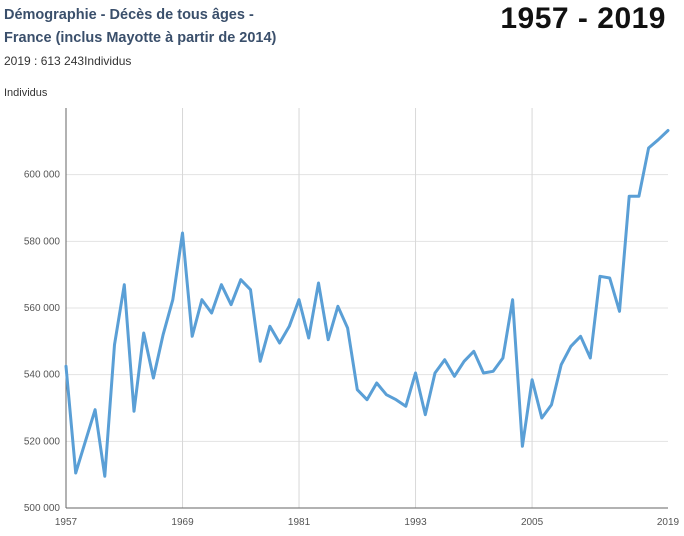 The height and width of the screenshot is (536, 684). I want to click on y-tick-label: 500 000, so click(42, 508).